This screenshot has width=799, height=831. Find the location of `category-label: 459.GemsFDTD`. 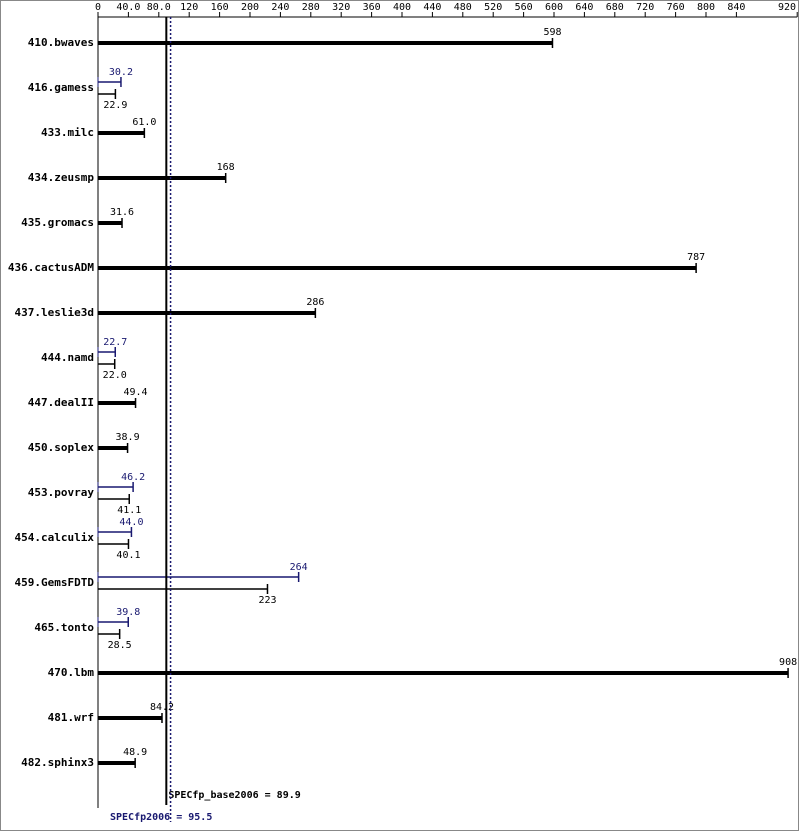

category-label: 459.GemsFDTD is located at coordinates (55, 582).